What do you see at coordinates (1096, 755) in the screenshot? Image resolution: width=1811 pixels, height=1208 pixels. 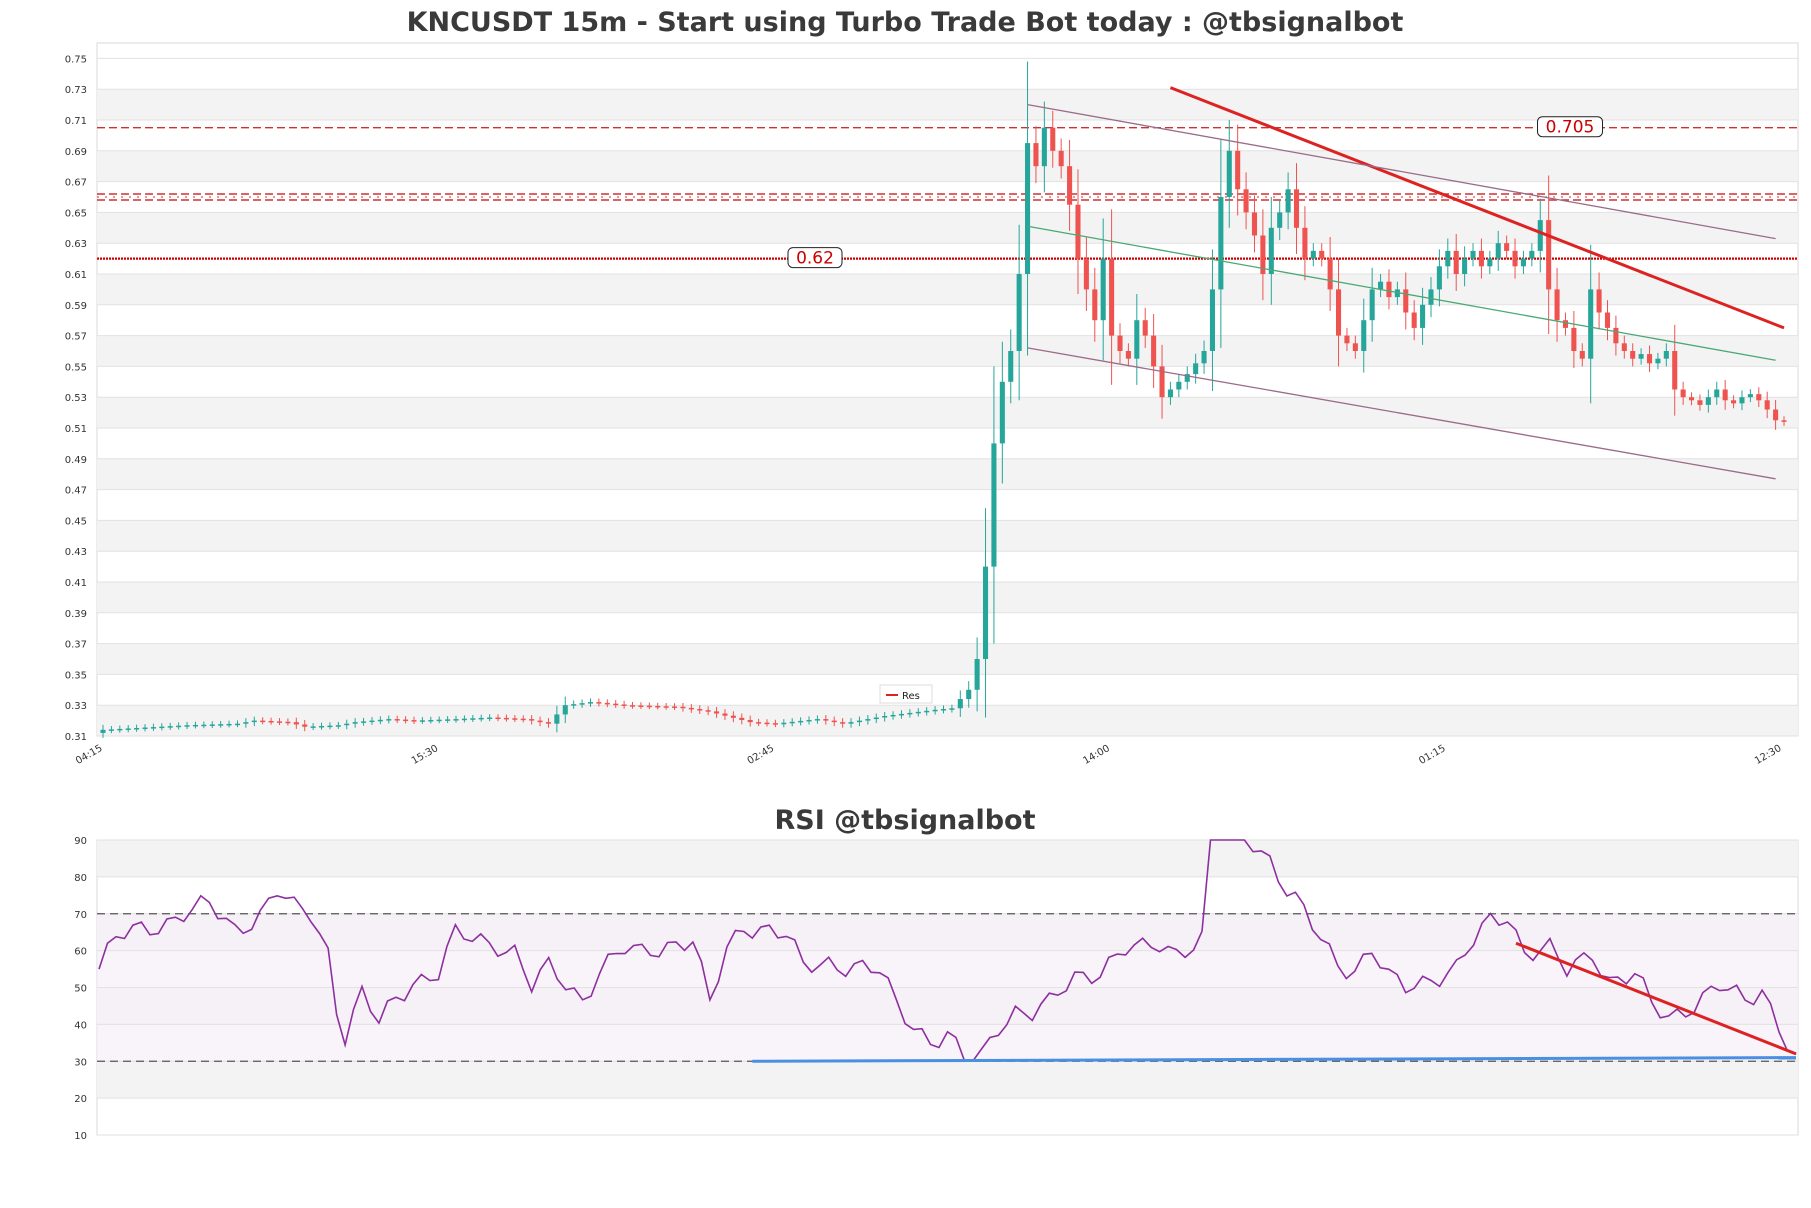 I see `x-tick-label: 14:00` at bounding box center [1096, 755].